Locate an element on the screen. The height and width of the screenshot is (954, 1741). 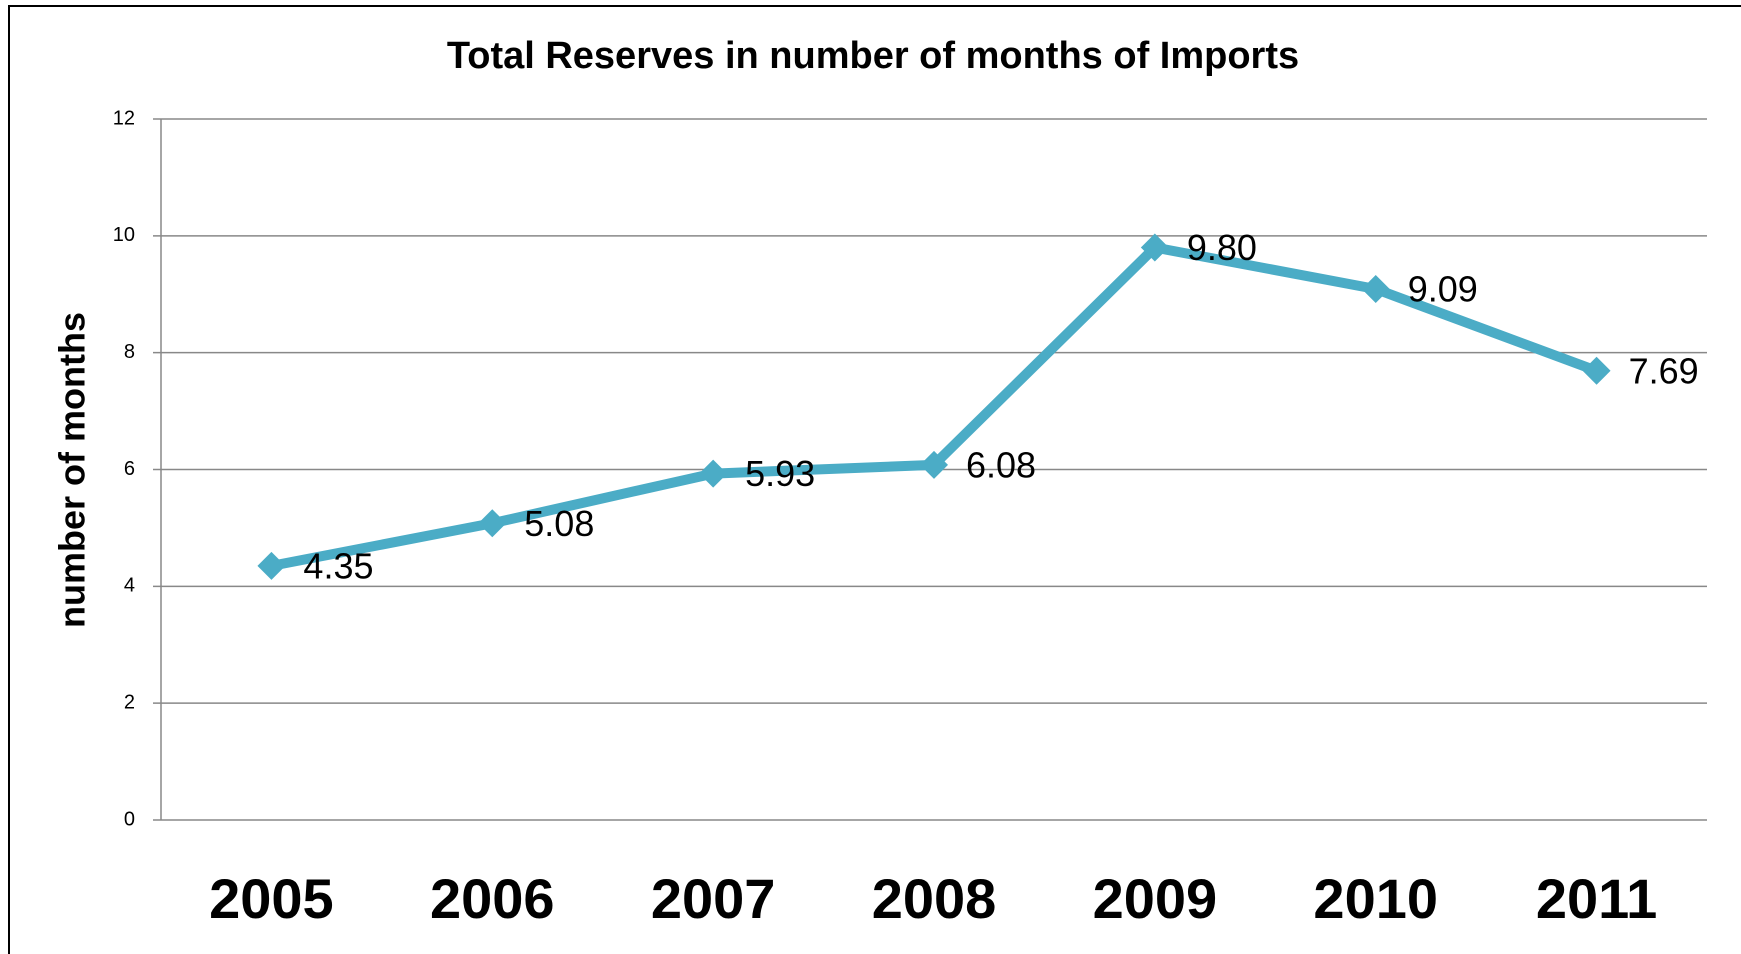
data-label: 9.80 is located at coordinates (1222, 247).